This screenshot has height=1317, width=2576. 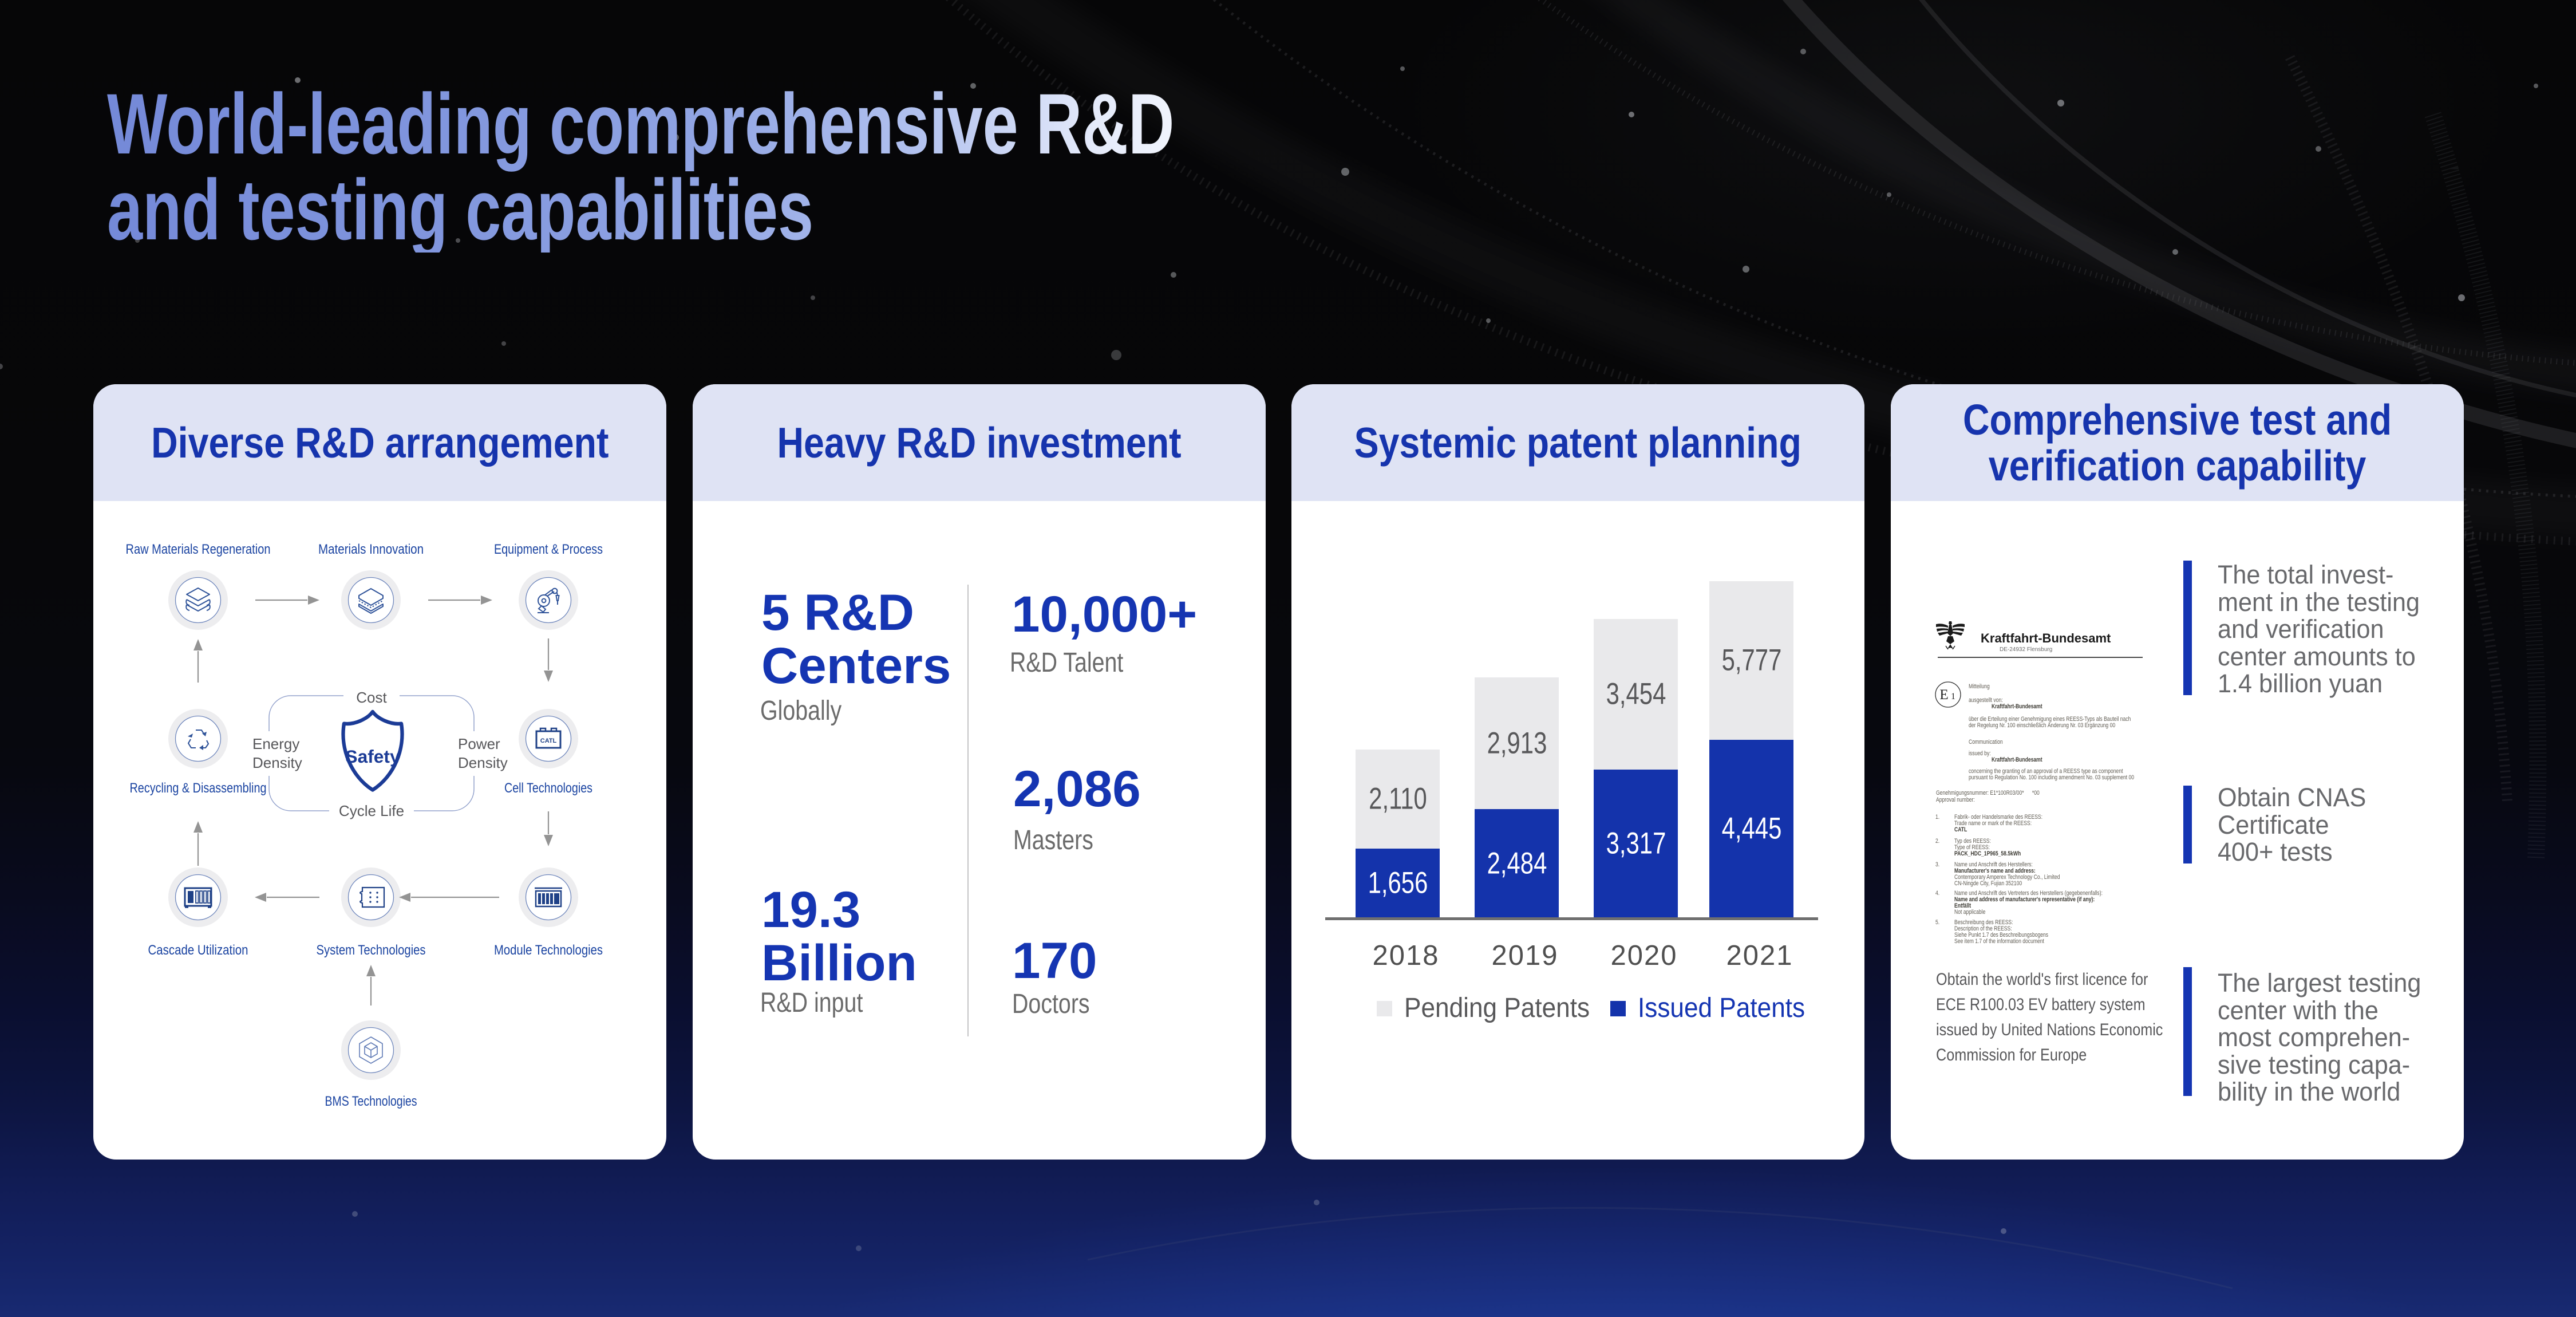 I want to click on svg-text: Materials Innovation, so click(x=371, y=549).